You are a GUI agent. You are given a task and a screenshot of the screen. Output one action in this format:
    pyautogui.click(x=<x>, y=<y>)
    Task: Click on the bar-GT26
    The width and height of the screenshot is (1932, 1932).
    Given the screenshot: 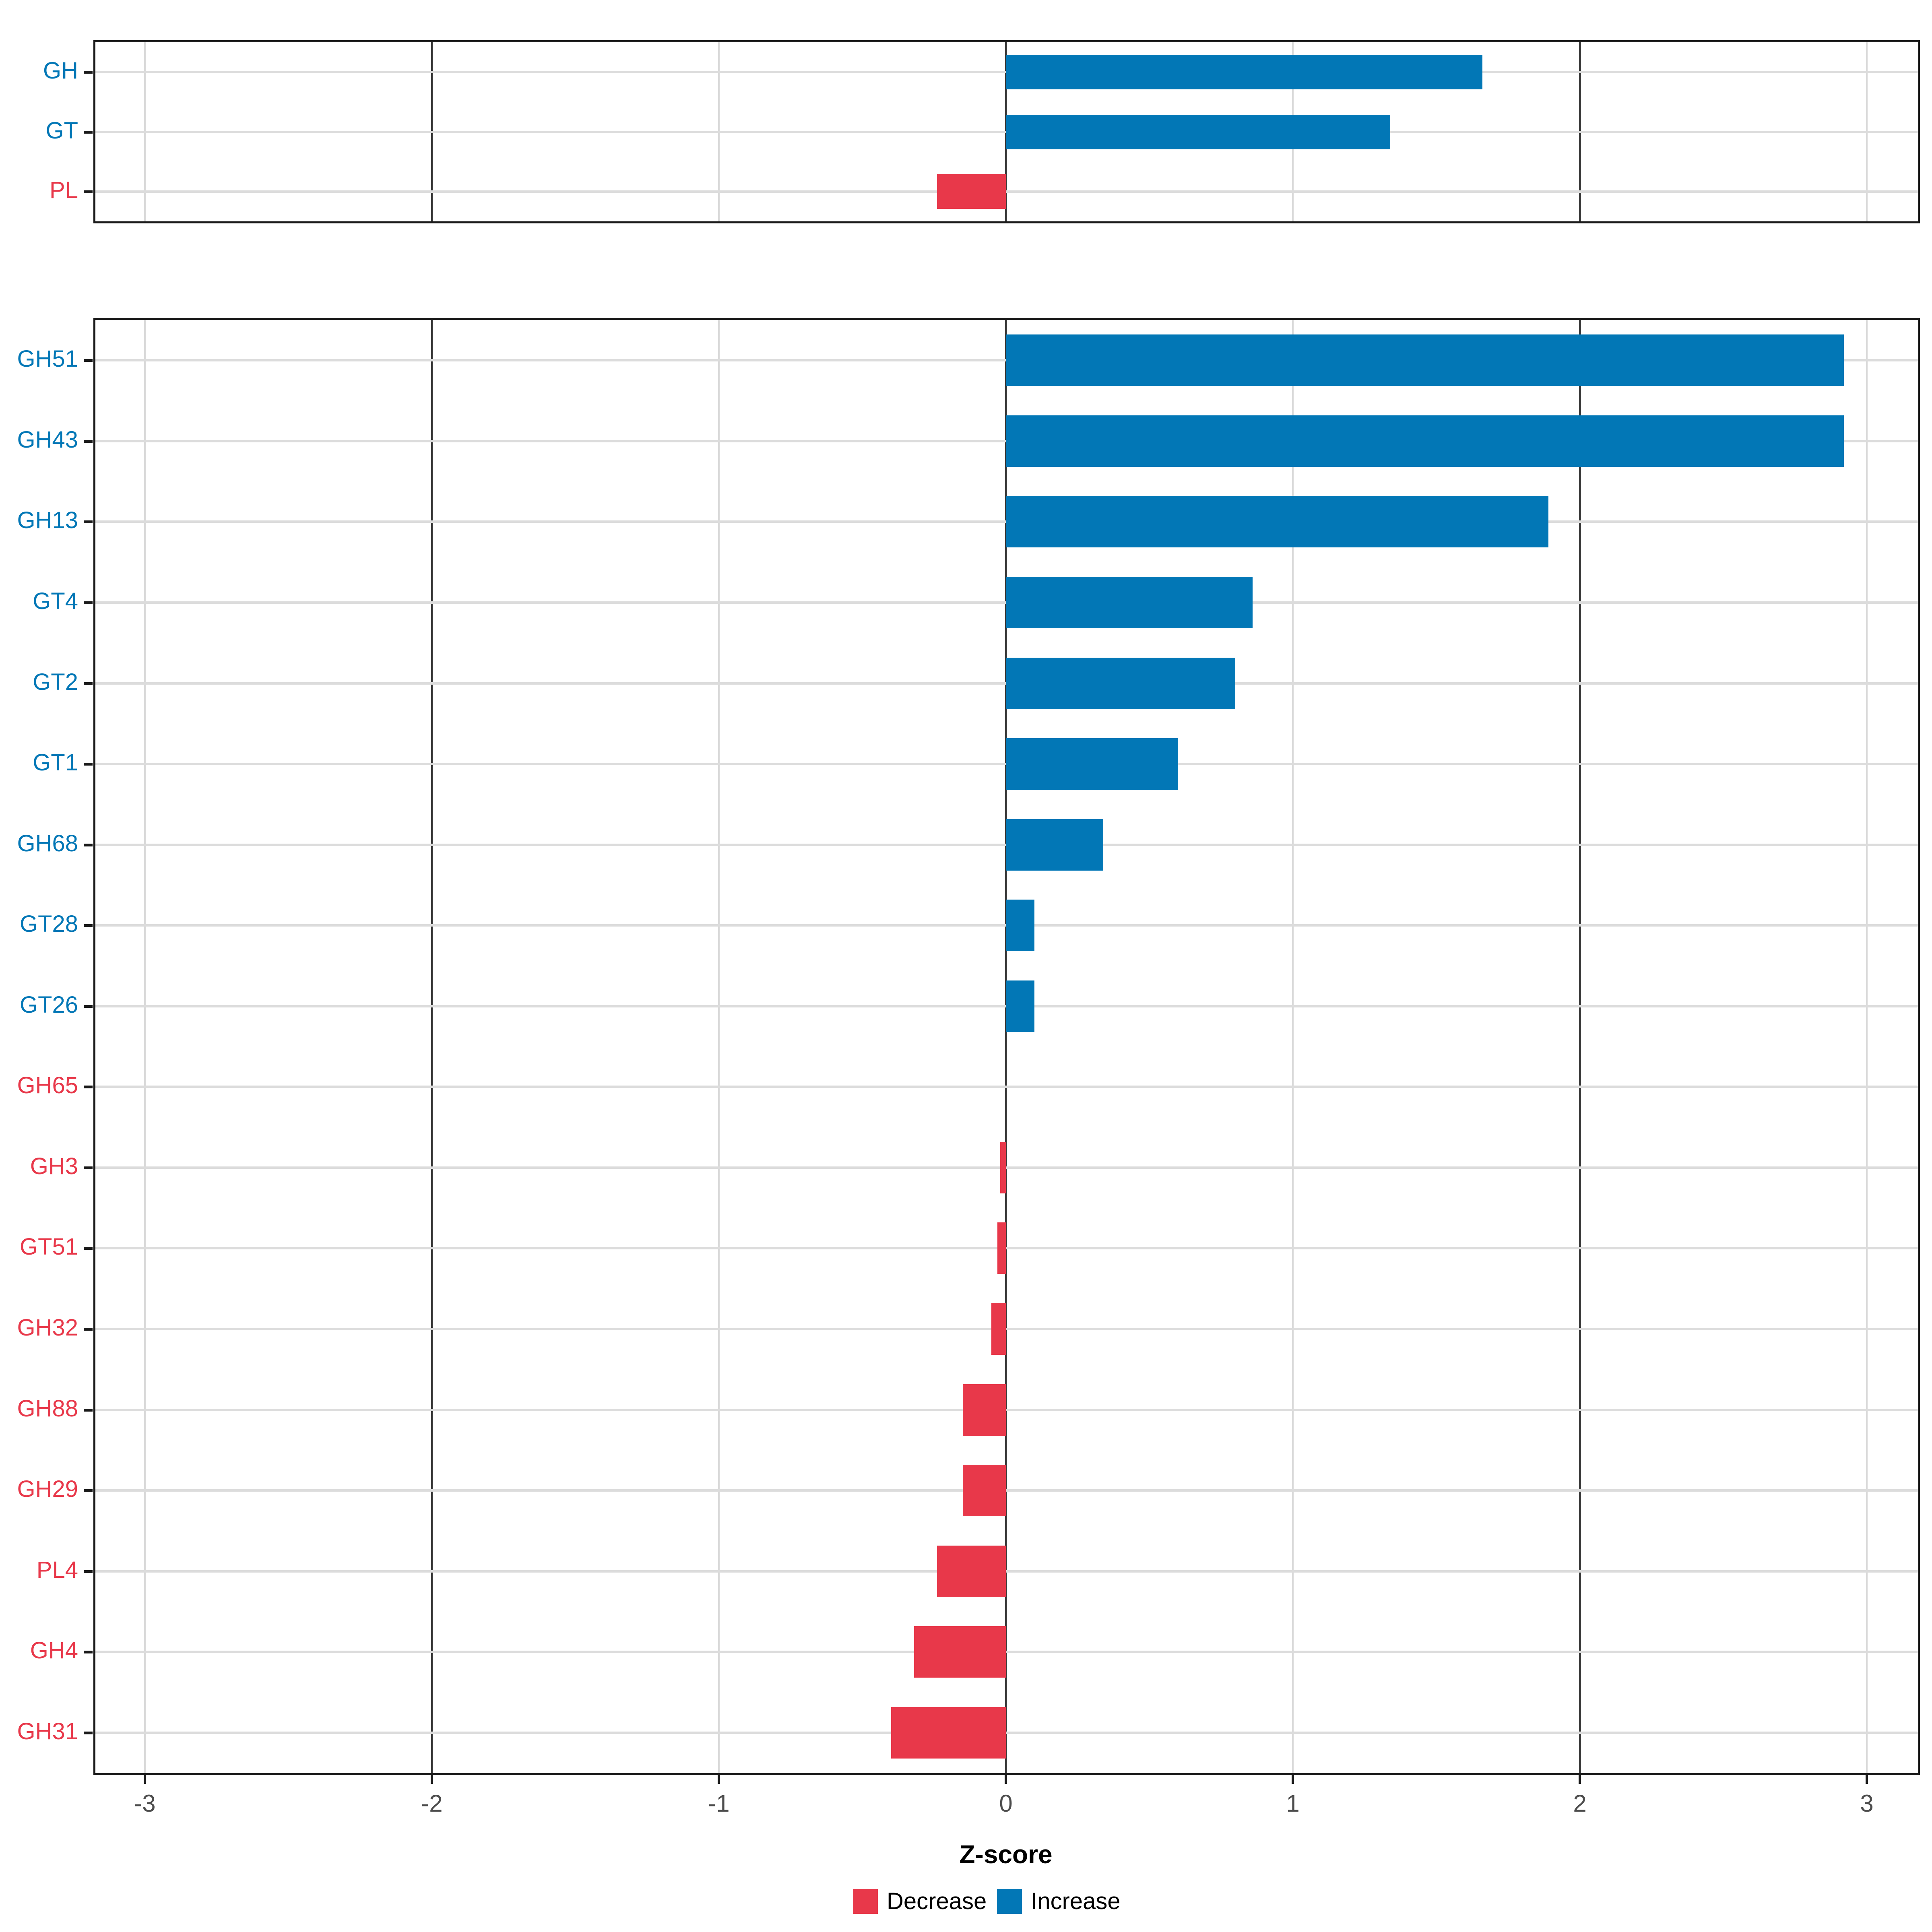 What is the action you would take?
    pyautogui.click(x=1020, y=1006)
    